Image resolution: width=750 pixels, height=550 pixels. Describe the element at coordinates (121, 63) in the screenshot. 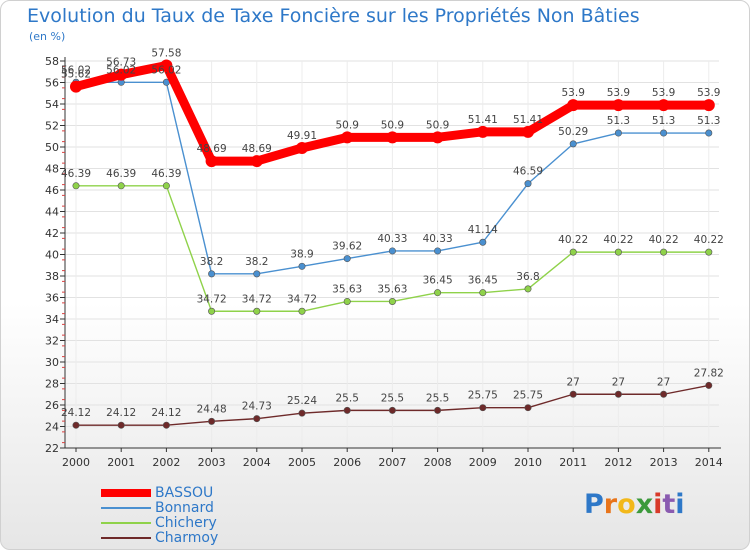

I see `data-label-bassou: 56.73` at that location.